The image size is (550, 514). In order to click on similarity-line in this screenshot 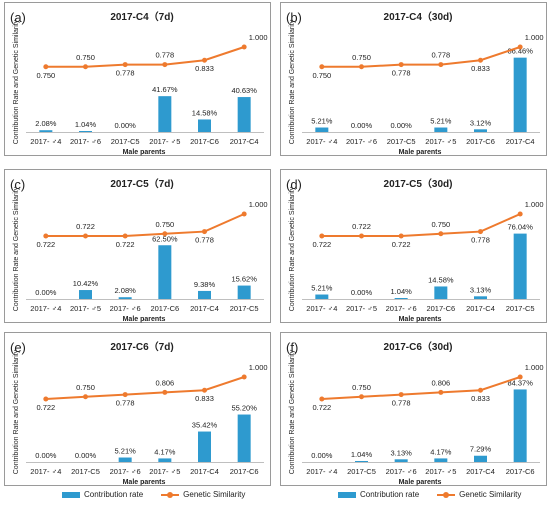, I will do `click(145, 225)`.